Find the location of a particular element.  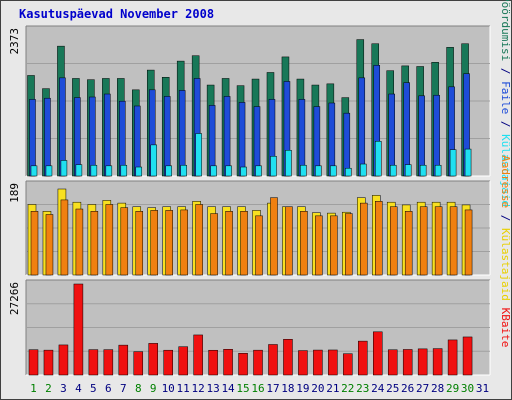

x-label-day-2: 2 is located at coordinates (48, 388).